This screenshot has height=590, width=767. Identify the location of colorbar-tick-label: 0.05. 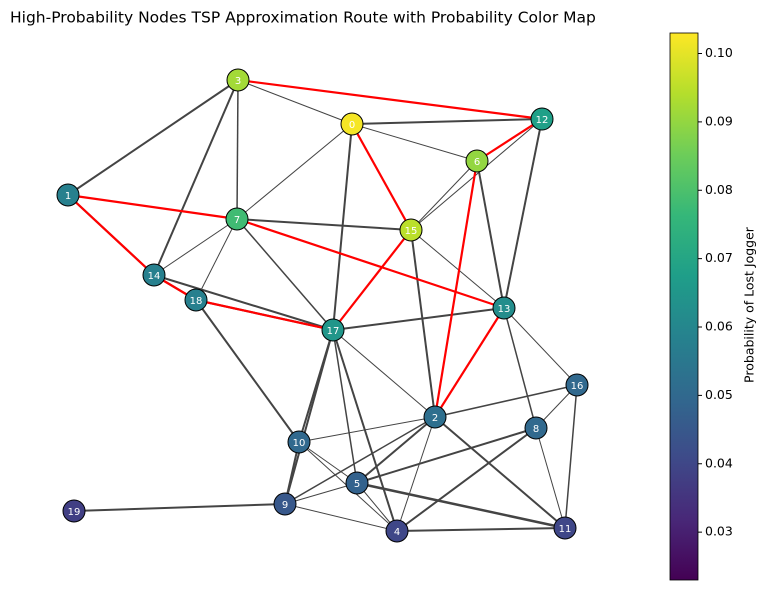
(719, 394).